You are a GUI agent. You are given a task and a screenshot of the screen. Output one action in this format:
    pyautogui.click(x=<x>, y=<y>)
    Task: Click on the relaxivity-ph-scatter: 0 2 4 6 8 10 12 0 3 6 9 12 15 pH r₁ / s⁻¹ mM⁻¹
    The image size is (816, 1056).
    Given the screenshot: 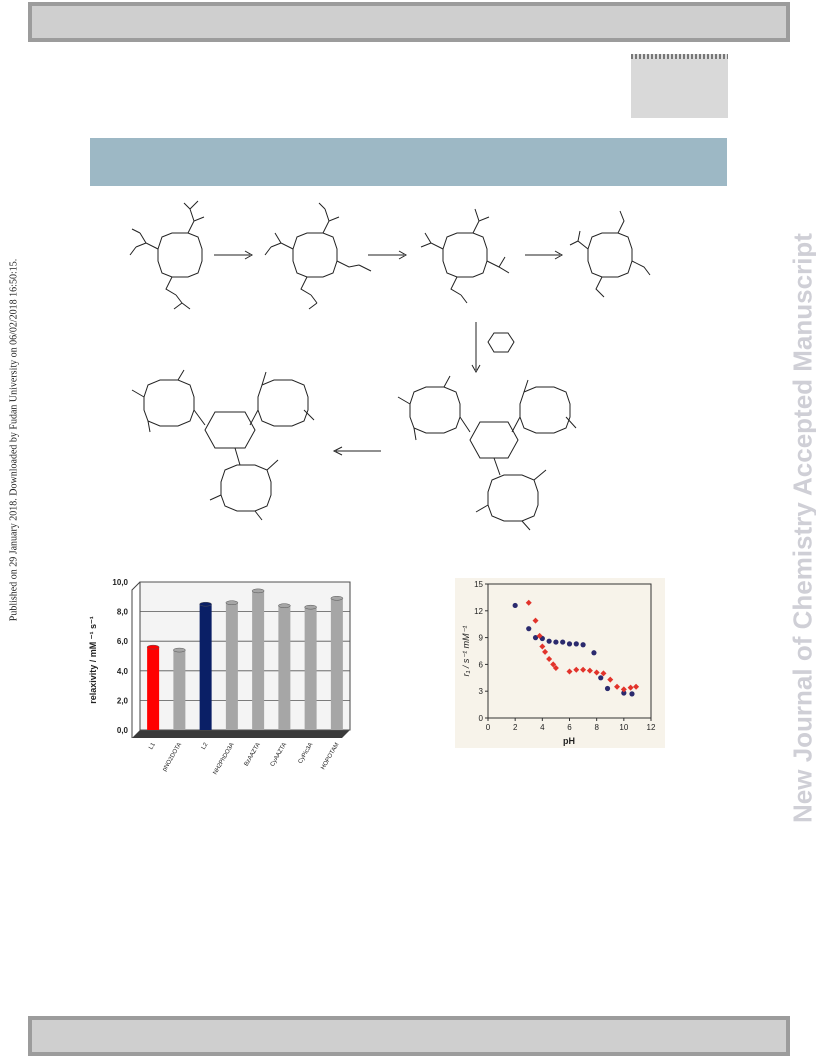 What is the action you would take?
    pyautogui.click(x=560, y=663)
    